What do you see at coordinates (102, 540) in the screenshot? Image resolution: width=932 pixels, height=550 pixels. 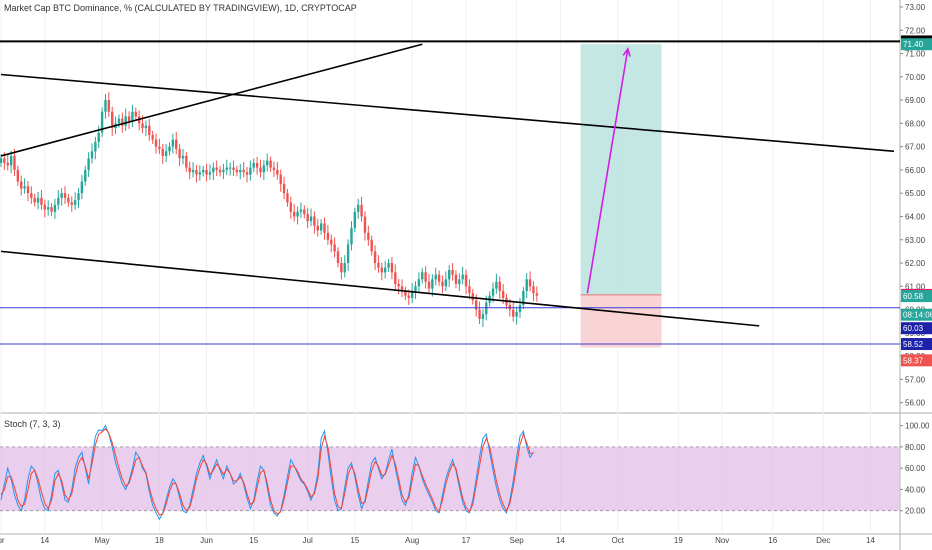 I see `x-tick-label: May` at bounding box center [102, 540].